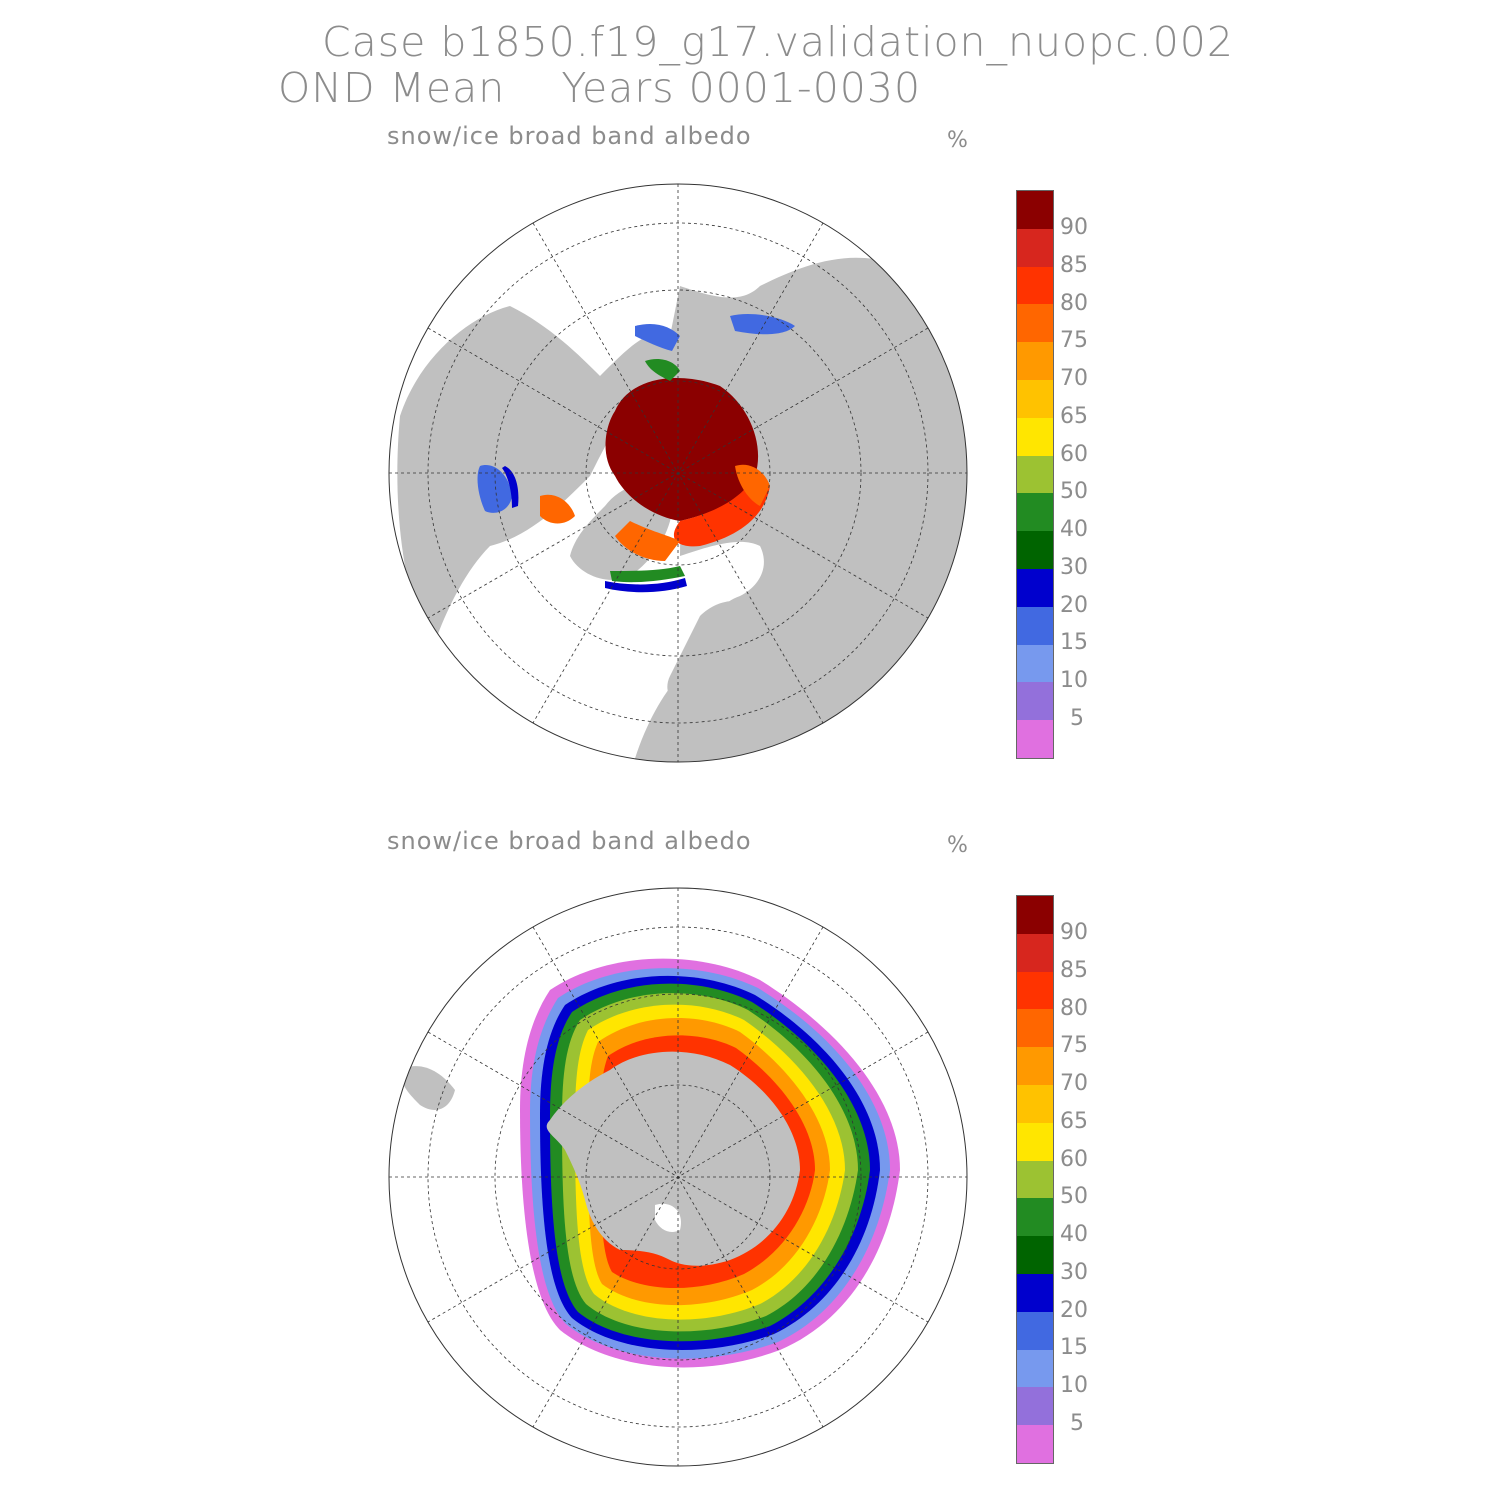 This screenshot has height=1500, width=1500. What do you see at coordinates (647, 574) in the screenshot?
I see `arctic-ice-margin-green` at bounding box center [647, 574].